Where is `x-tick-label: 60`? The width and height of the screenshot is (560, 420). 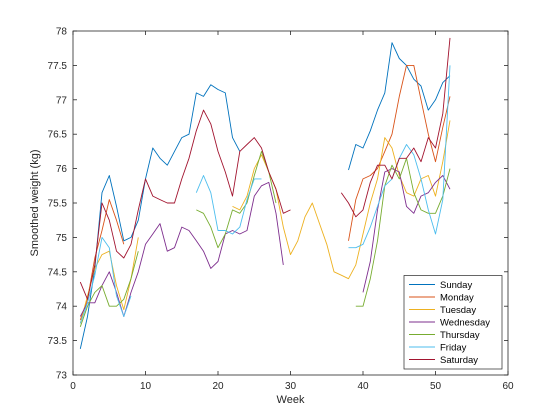 x-tick-label: 60 is located at coordinates (508, 386).